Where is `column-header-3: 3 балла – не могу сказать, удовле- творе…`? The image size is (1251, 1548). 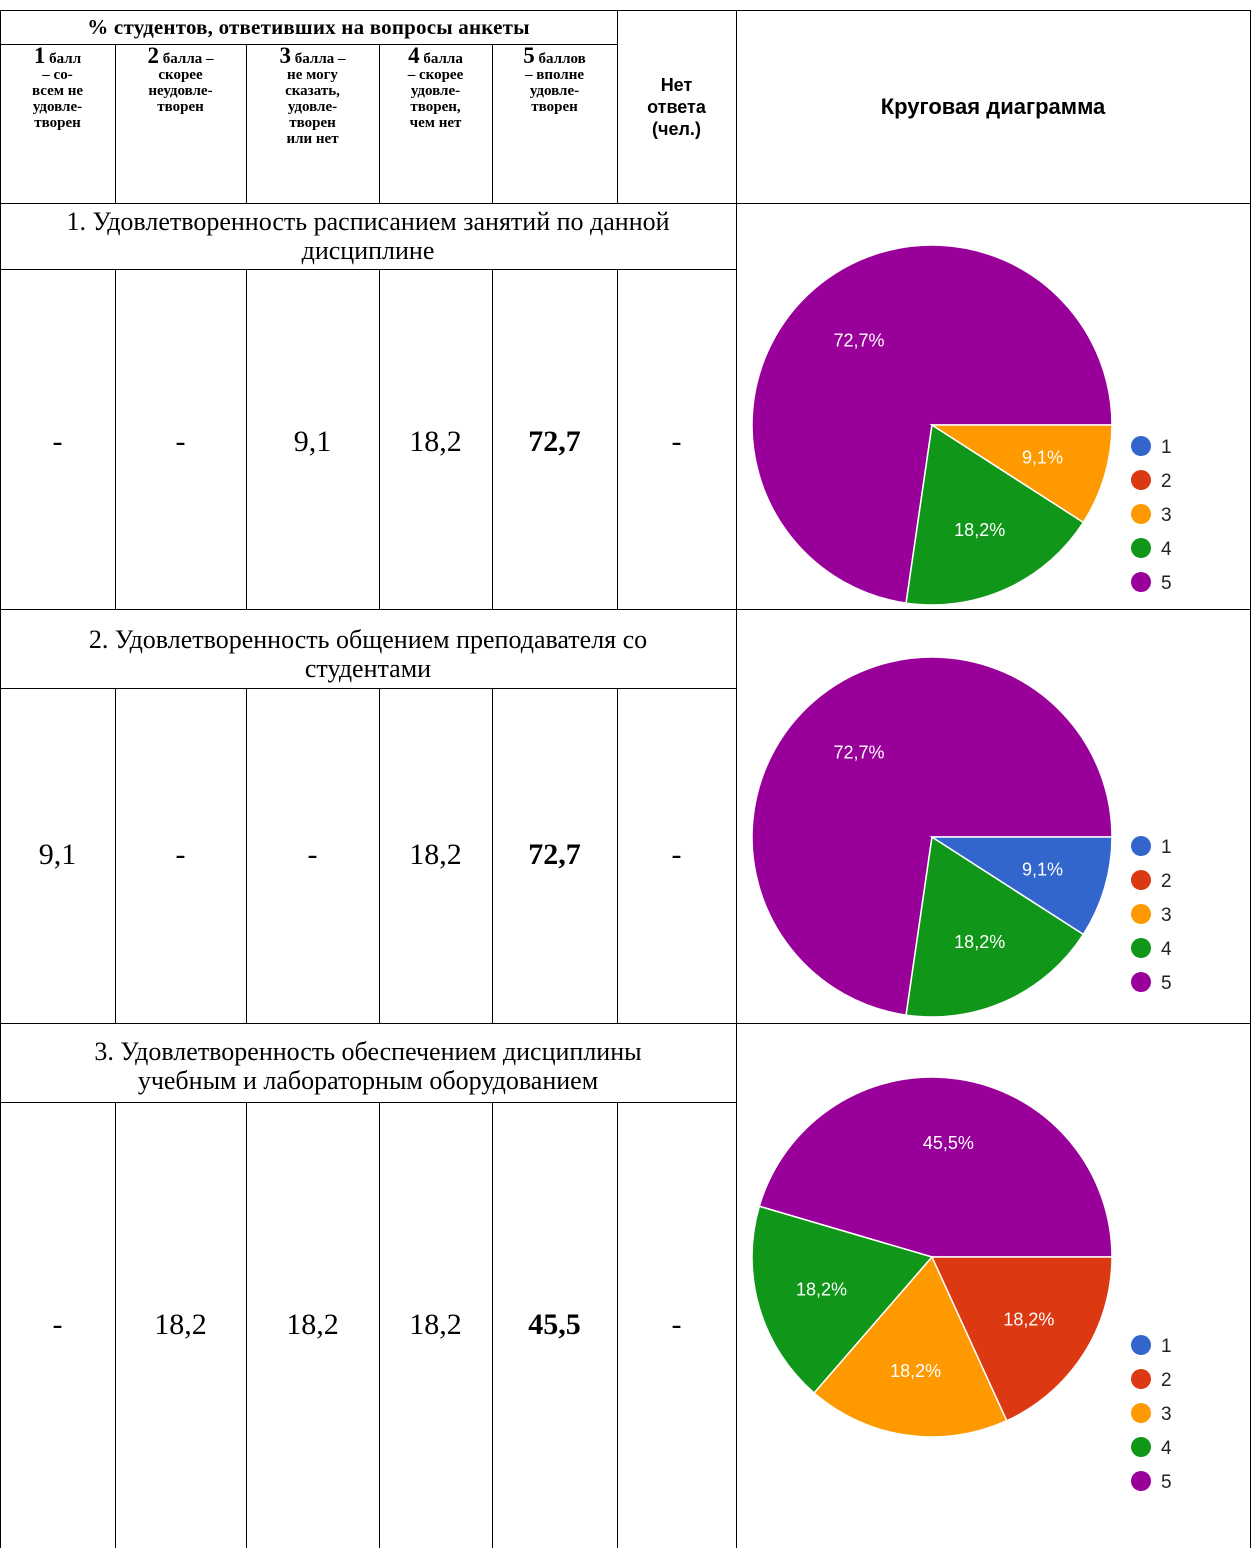 column-header-3: 3 балла – не могу сказать, удовле- творе… is located at coordinates (312, 123).